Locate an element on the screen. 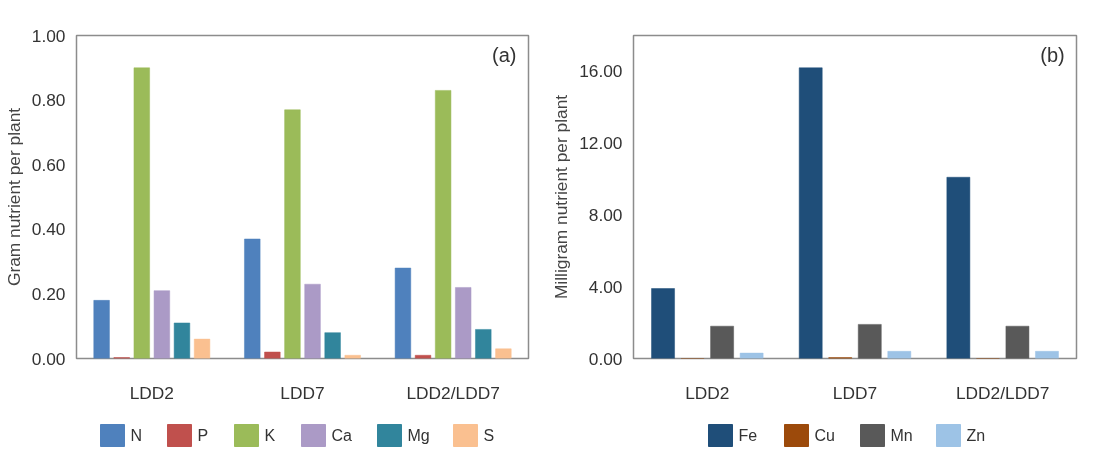  y-tick-label: 0.60 is located at coordinates (48, 164).